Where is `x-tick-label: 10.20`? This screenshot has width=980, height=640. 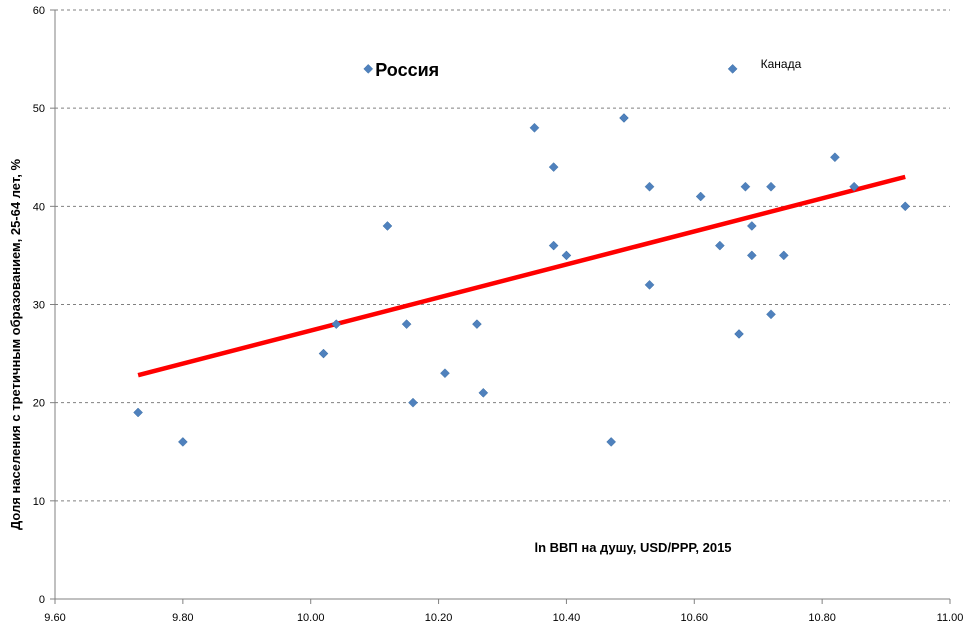
x-tick-label: 10.20 is located at coordinates (439, 618).